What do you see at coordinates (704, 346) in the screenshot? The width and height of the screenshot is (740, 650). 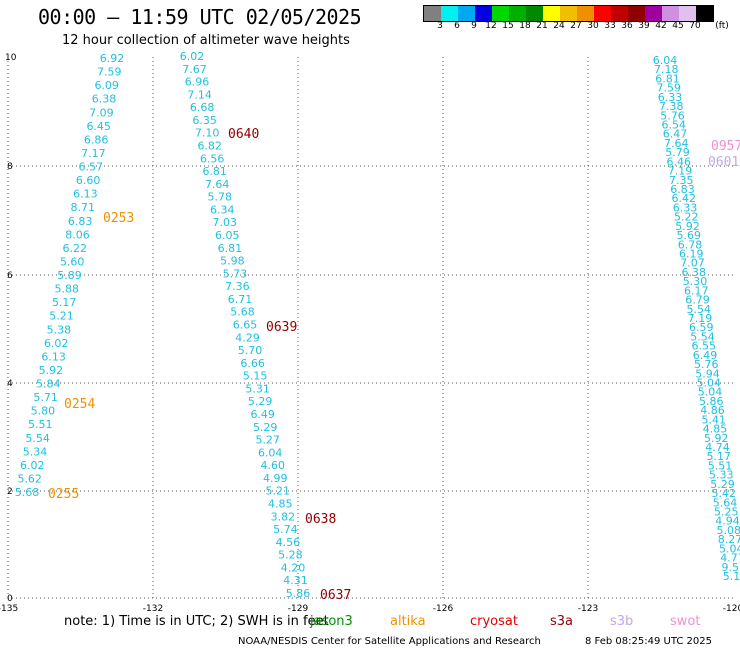 I see `wave-height-value: 6.55` at bounding box center [704, 346].